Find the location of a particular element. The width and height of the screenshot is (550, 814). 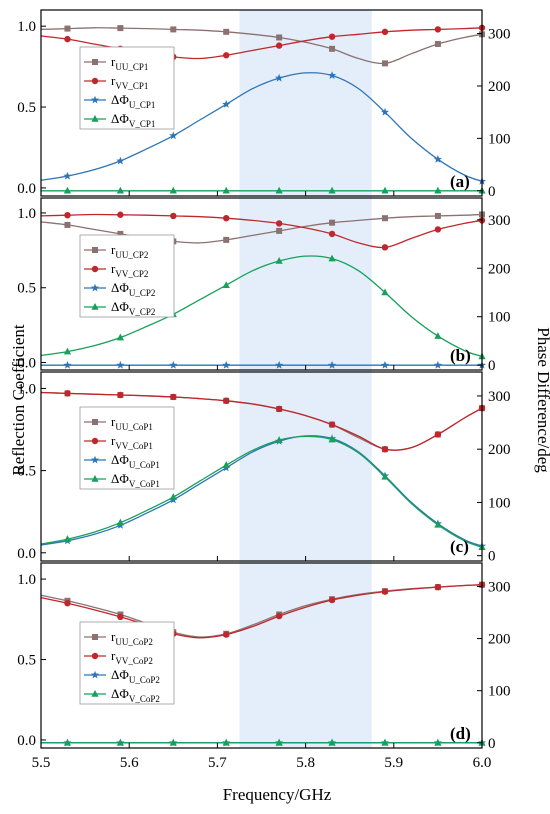

legend-label-sub: VV_CoP1 is located at coordinates (134, 446).